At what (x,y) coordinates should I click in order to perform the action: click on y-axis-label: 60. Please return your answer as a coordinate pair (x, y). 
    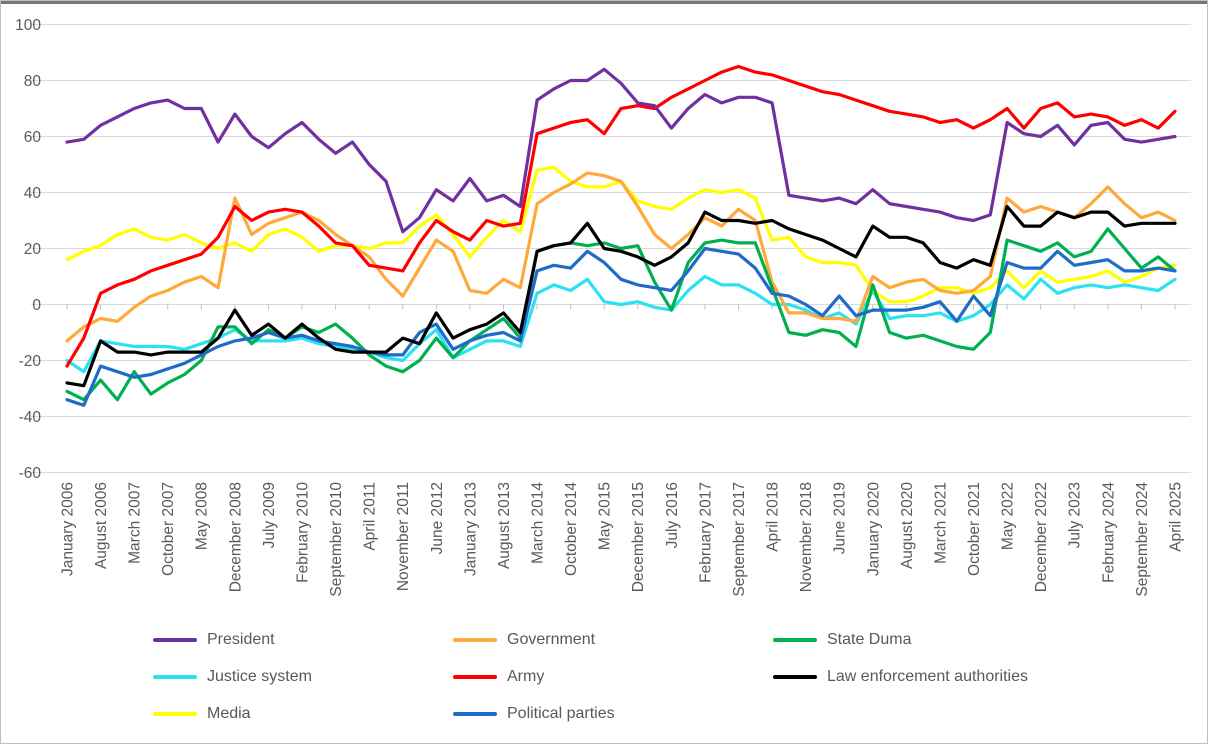
    Looking at the image, I should click on (33, 137).